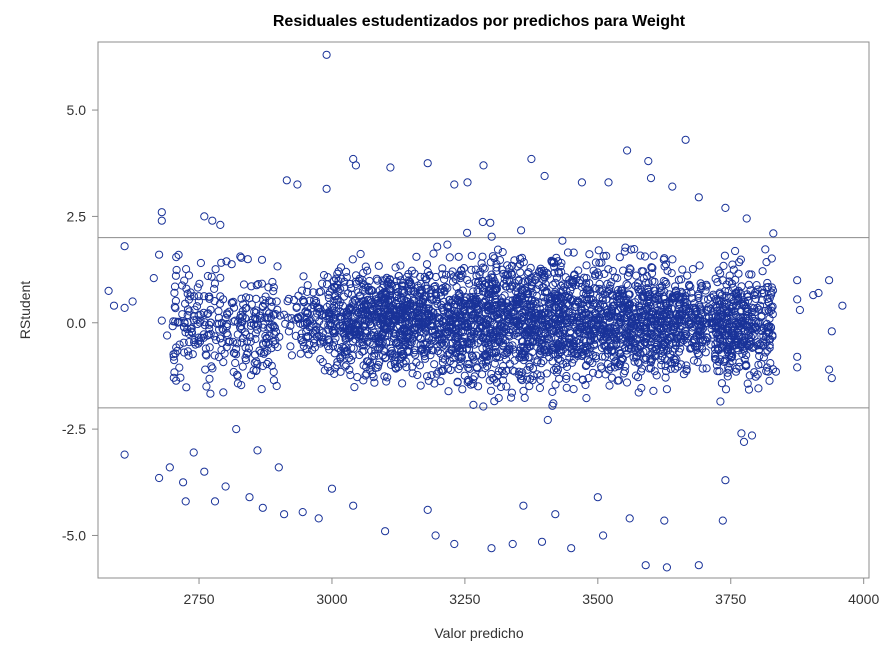 This screenshot has height=654, width=883. Describe the element at coordinates (531, 592) in the screenshot. I see `x-axis: 2750 3000 3250 3500 3750 4000` at that location.